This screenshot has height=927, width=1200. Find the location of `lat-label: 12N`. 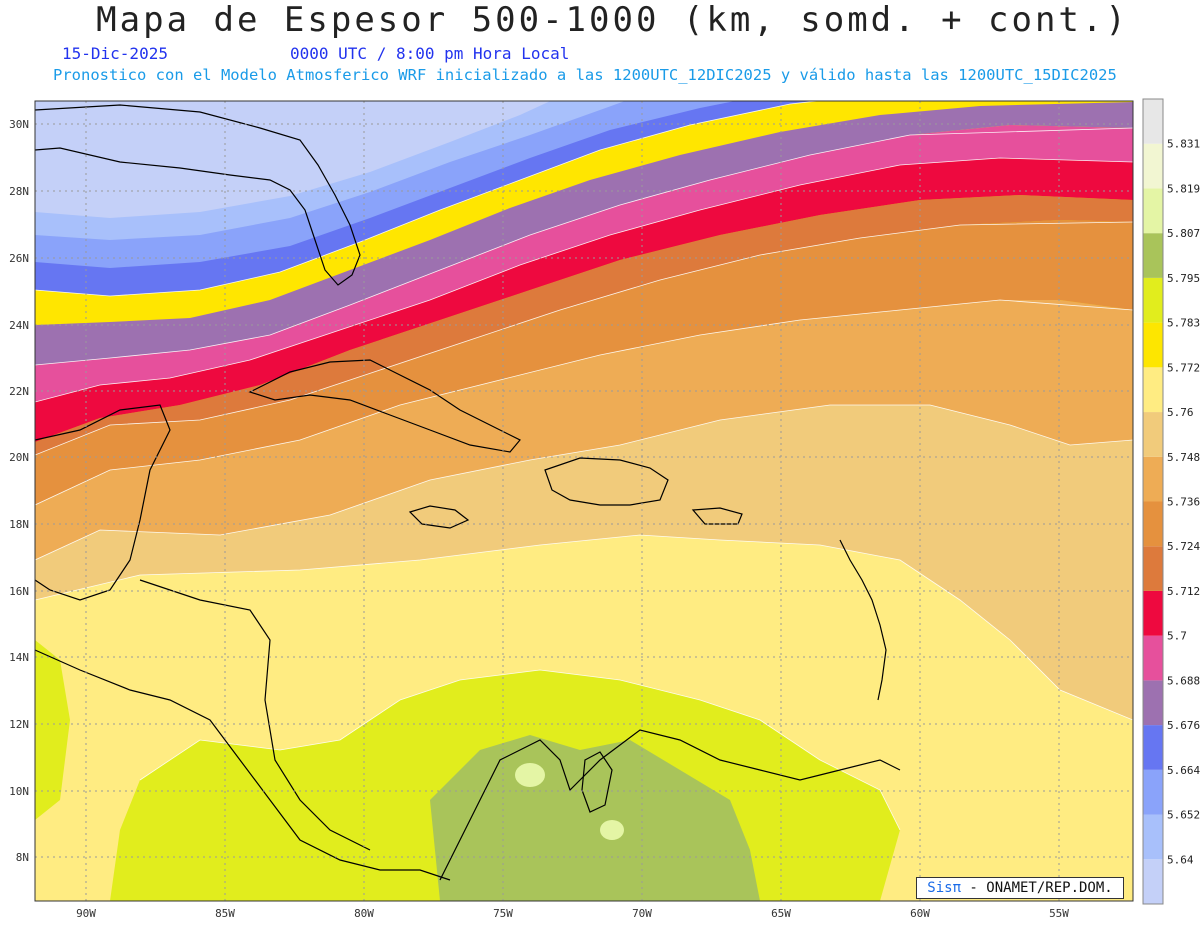

lat-label: 12N is located at coordinates (19, 724).